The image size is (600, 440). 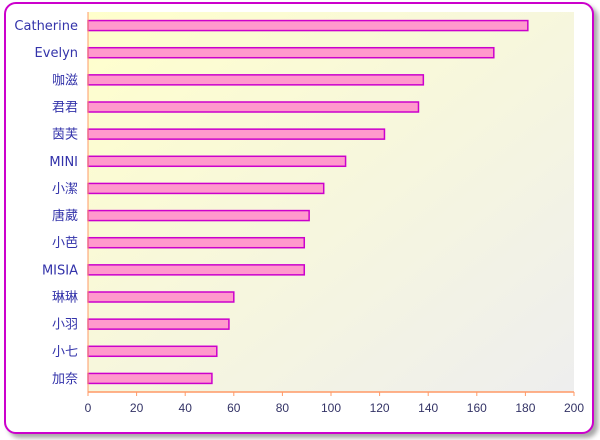 What do you see at coordinates (56, 53) in the screenshot?
I see `category-label-1: Evelyn` at bounding box center [56, 53].